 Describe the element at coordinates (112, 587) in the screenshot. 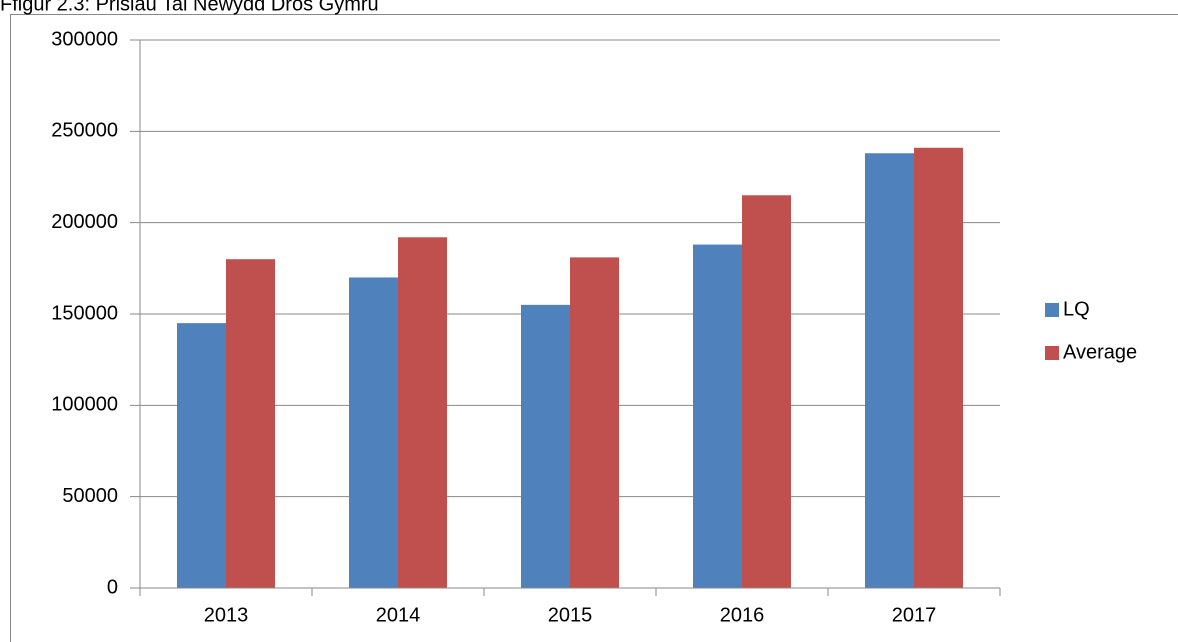

I see `y-tick-label: 0` at that location.